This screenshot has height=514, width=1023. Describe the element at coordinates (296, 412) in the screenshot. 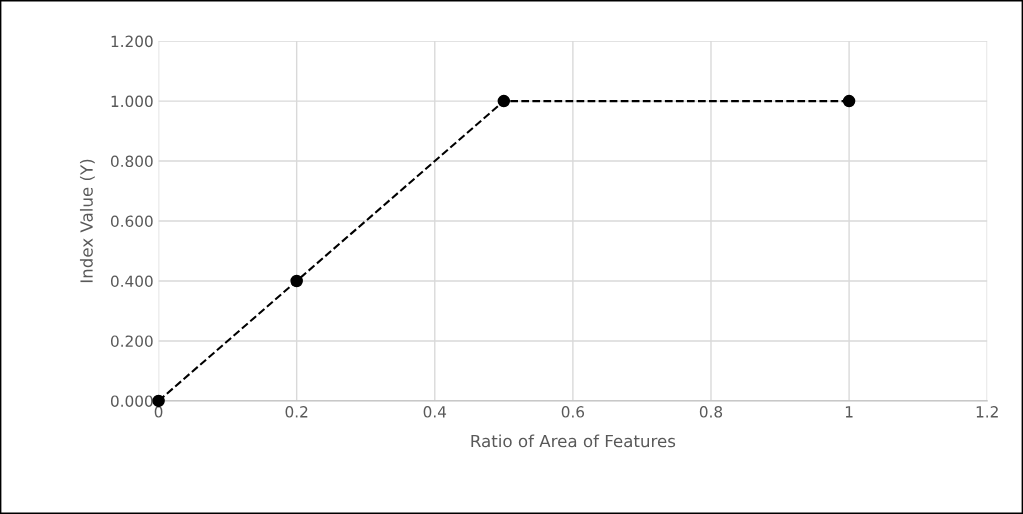

I see `x-tick-label: 0.2` at that location.